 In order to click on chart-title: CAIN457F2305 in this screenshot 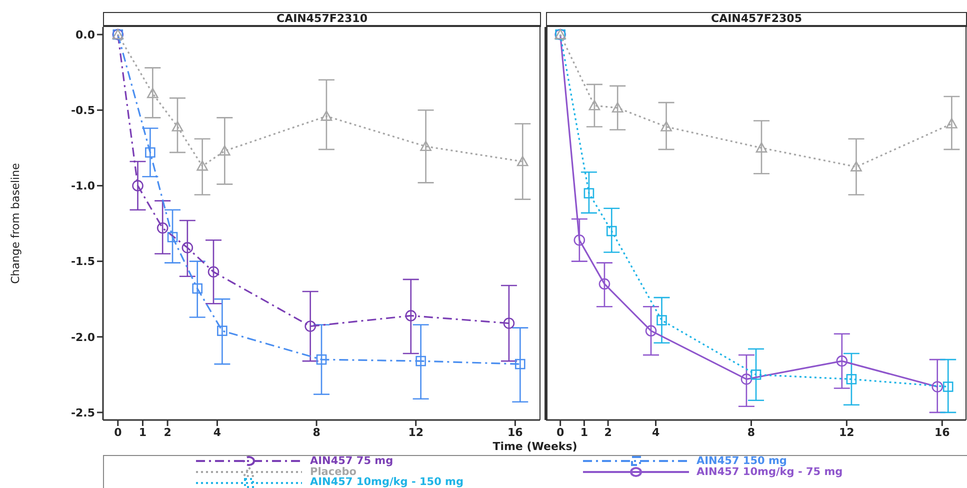, I will do `click(756, 19)`.